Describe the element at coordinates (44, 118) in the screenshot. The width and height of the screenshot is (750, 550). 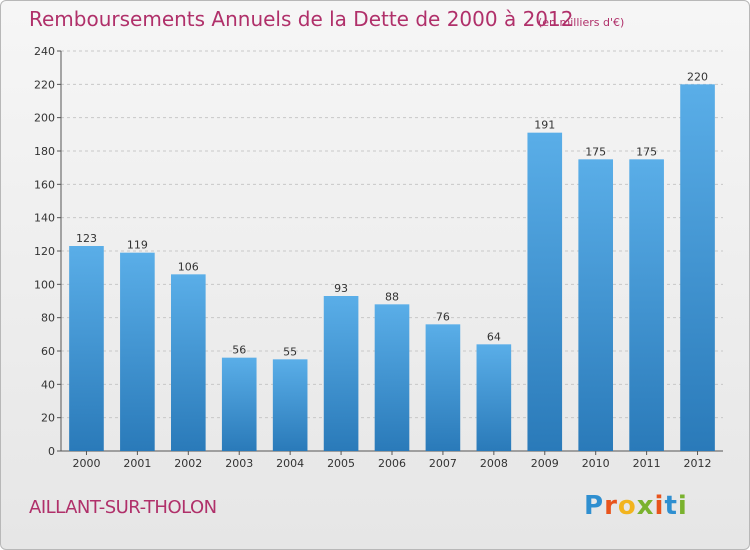
I see `y-tick-label: 200` at that location.